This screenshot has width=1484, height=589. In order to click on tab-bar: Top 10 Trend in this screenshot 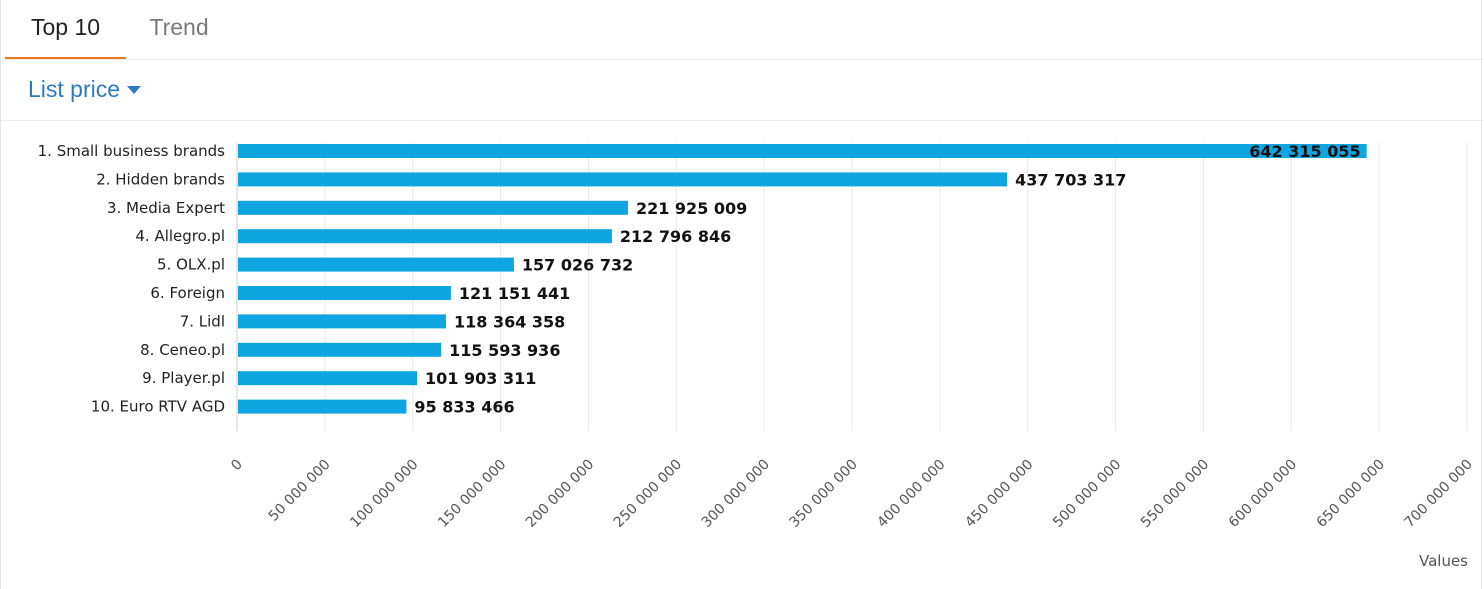, I will do `click(742, 30)`.